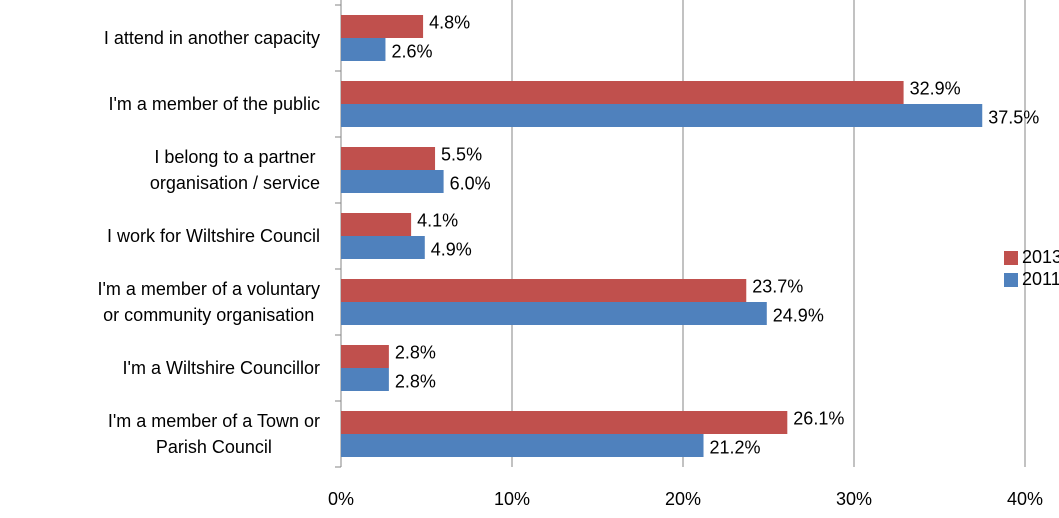 The height and width of the screenshot is (518, 1059). I want to click on value-label: 32.9%, so click(935, 88).